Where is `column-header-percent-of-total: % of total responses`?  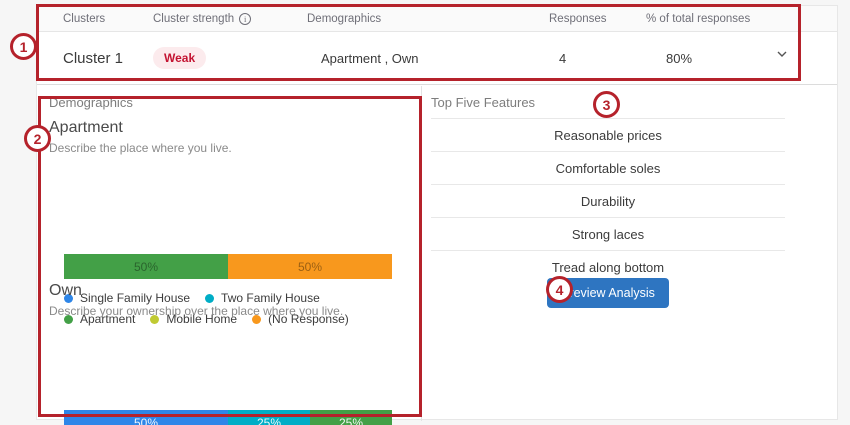
column-header-percent-of-total: % of total responses is located at coordinates (698, 18).